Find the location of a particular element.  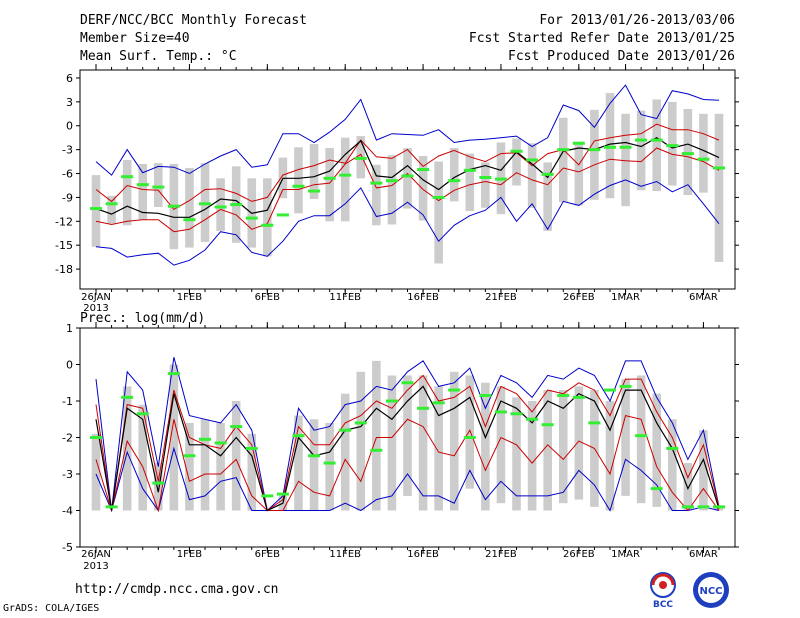

x-tick-label: 1MAR is located at coordinates (625, 554).